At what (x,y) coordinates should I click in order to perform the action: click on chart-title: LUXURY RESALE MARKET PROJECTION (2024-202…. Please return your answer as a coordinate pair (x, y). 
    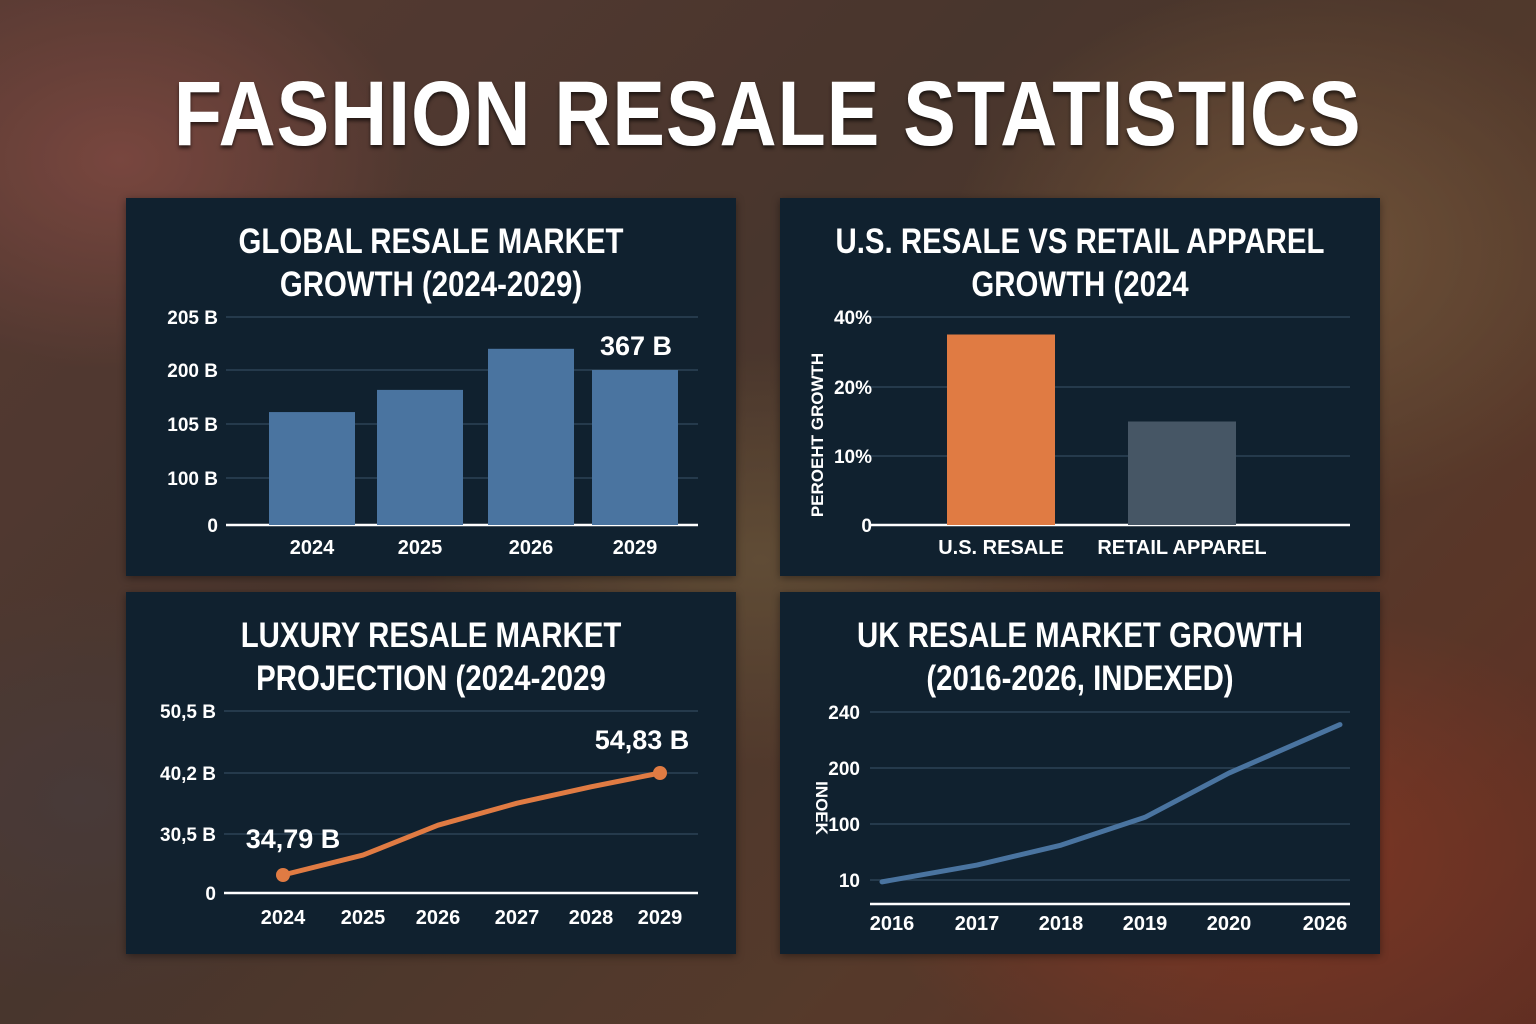
    Looking at the image, I should click on (431, 657).